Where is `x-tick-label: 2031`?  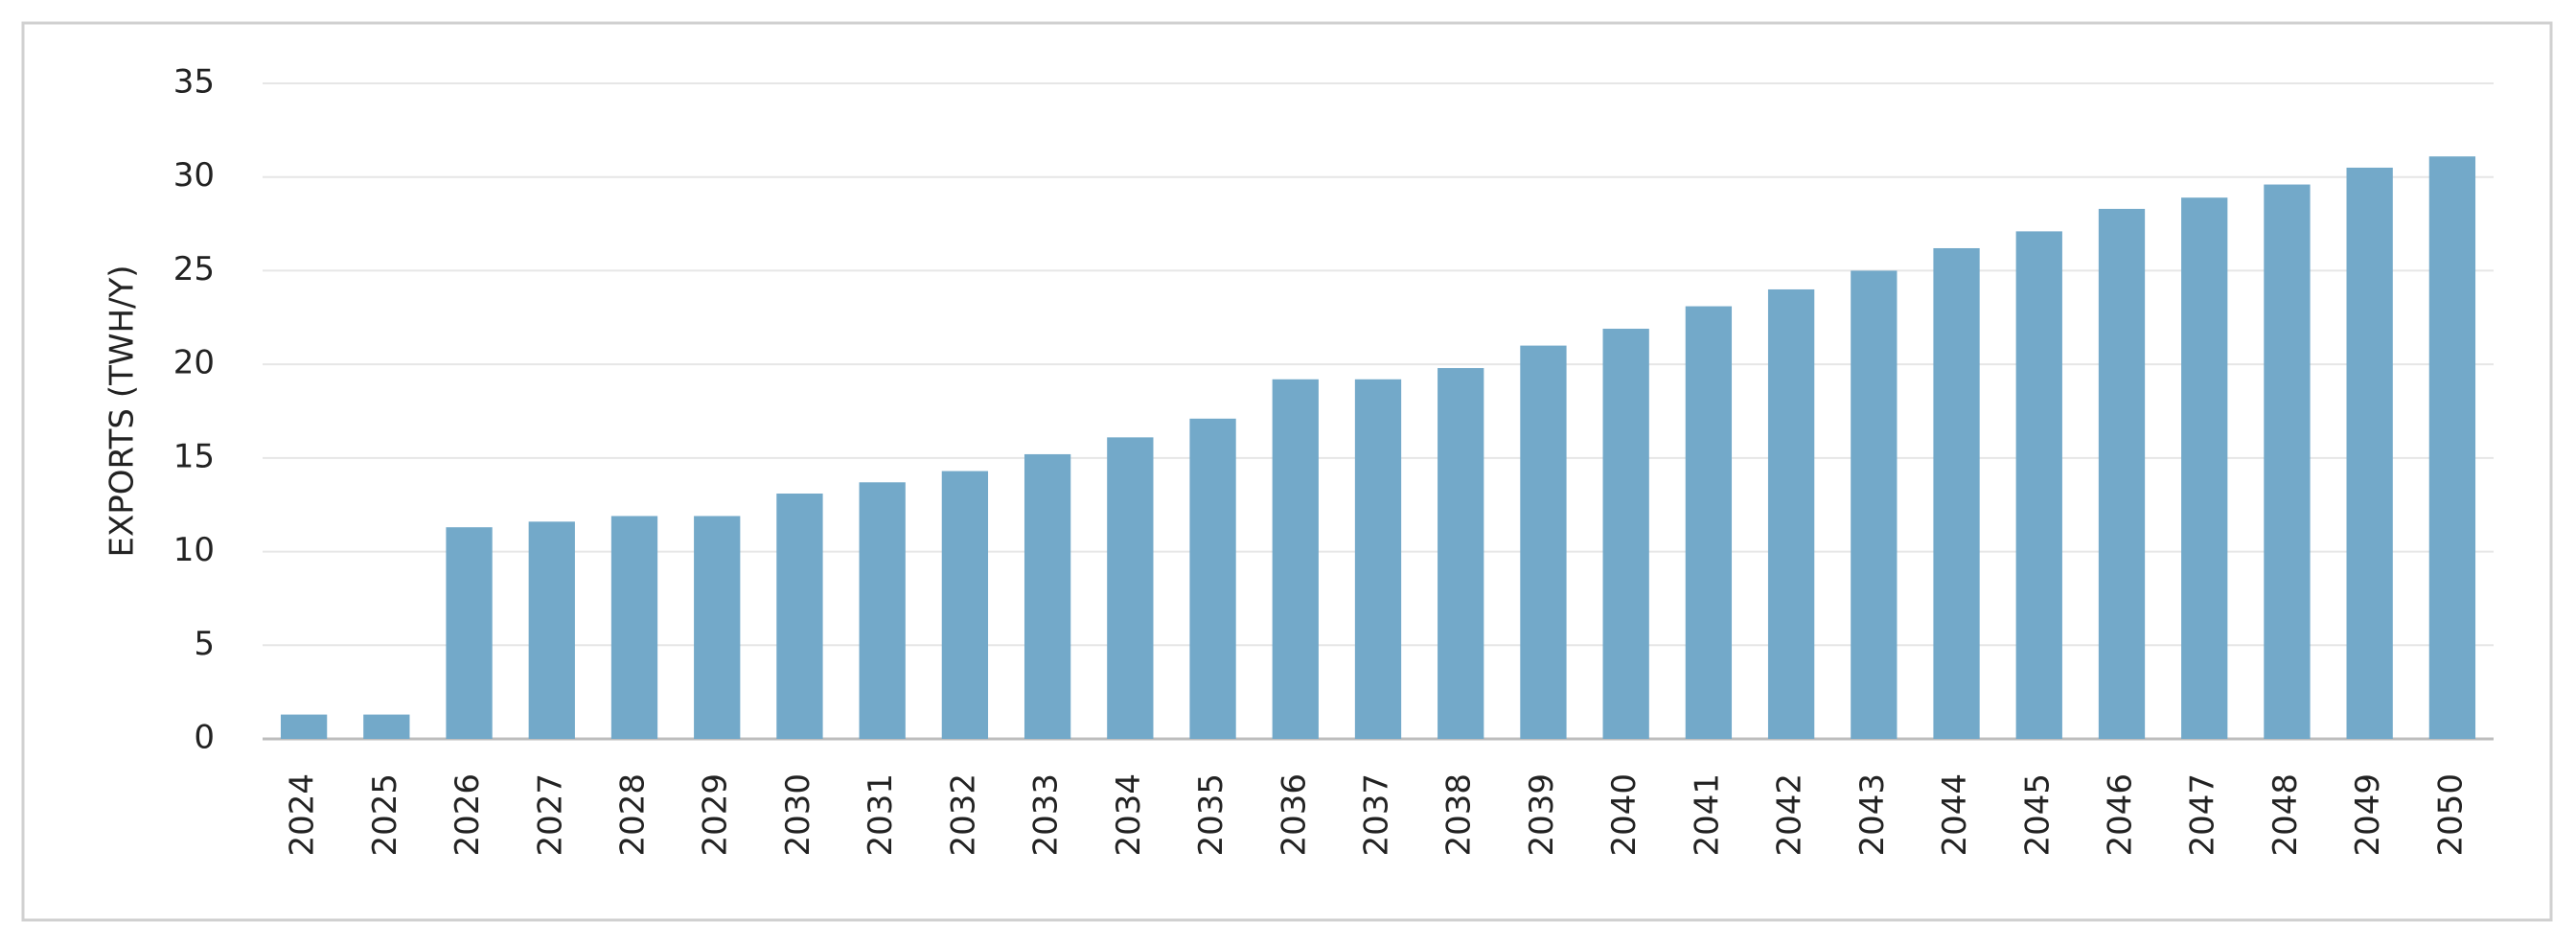
x-tick-label: 2031 is located at coordinates (881, 815).